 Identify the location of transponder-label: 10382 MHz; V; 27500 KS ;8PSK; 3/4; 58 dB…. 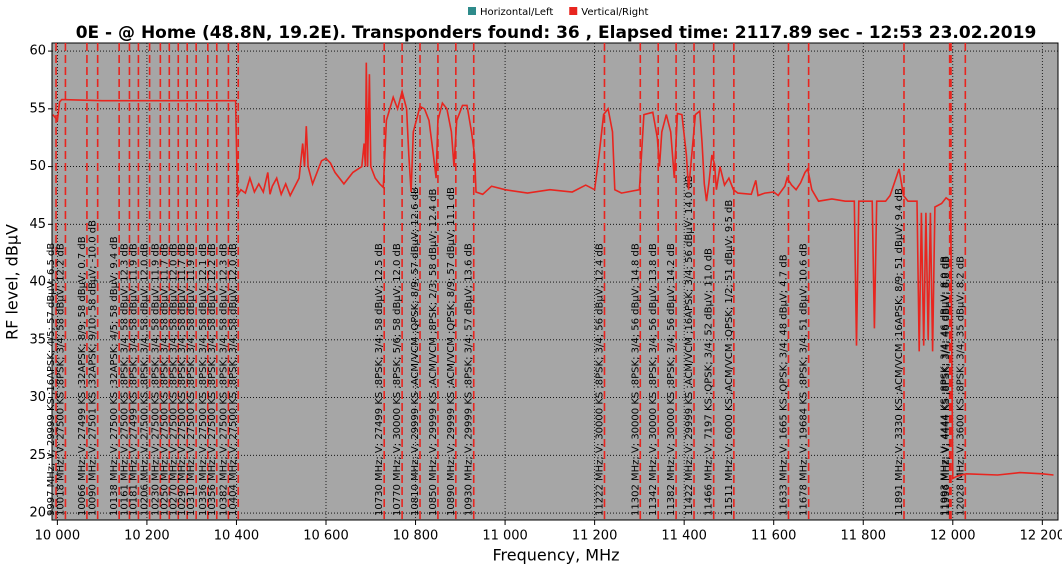
(223, 379).